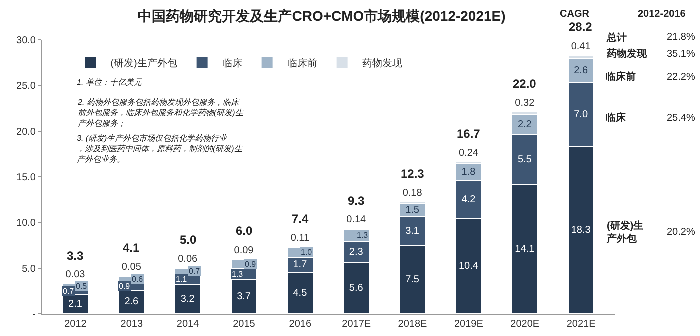  I want to click on data-label: 14.1, so click(525, 250).